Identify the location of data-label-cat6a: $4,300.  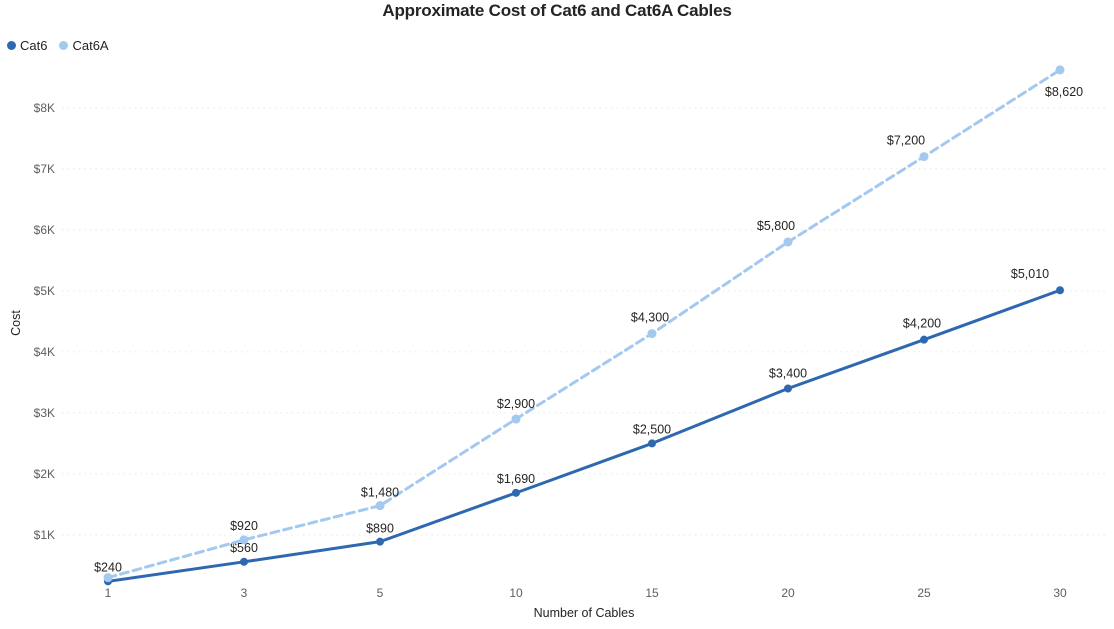
(650, 318).